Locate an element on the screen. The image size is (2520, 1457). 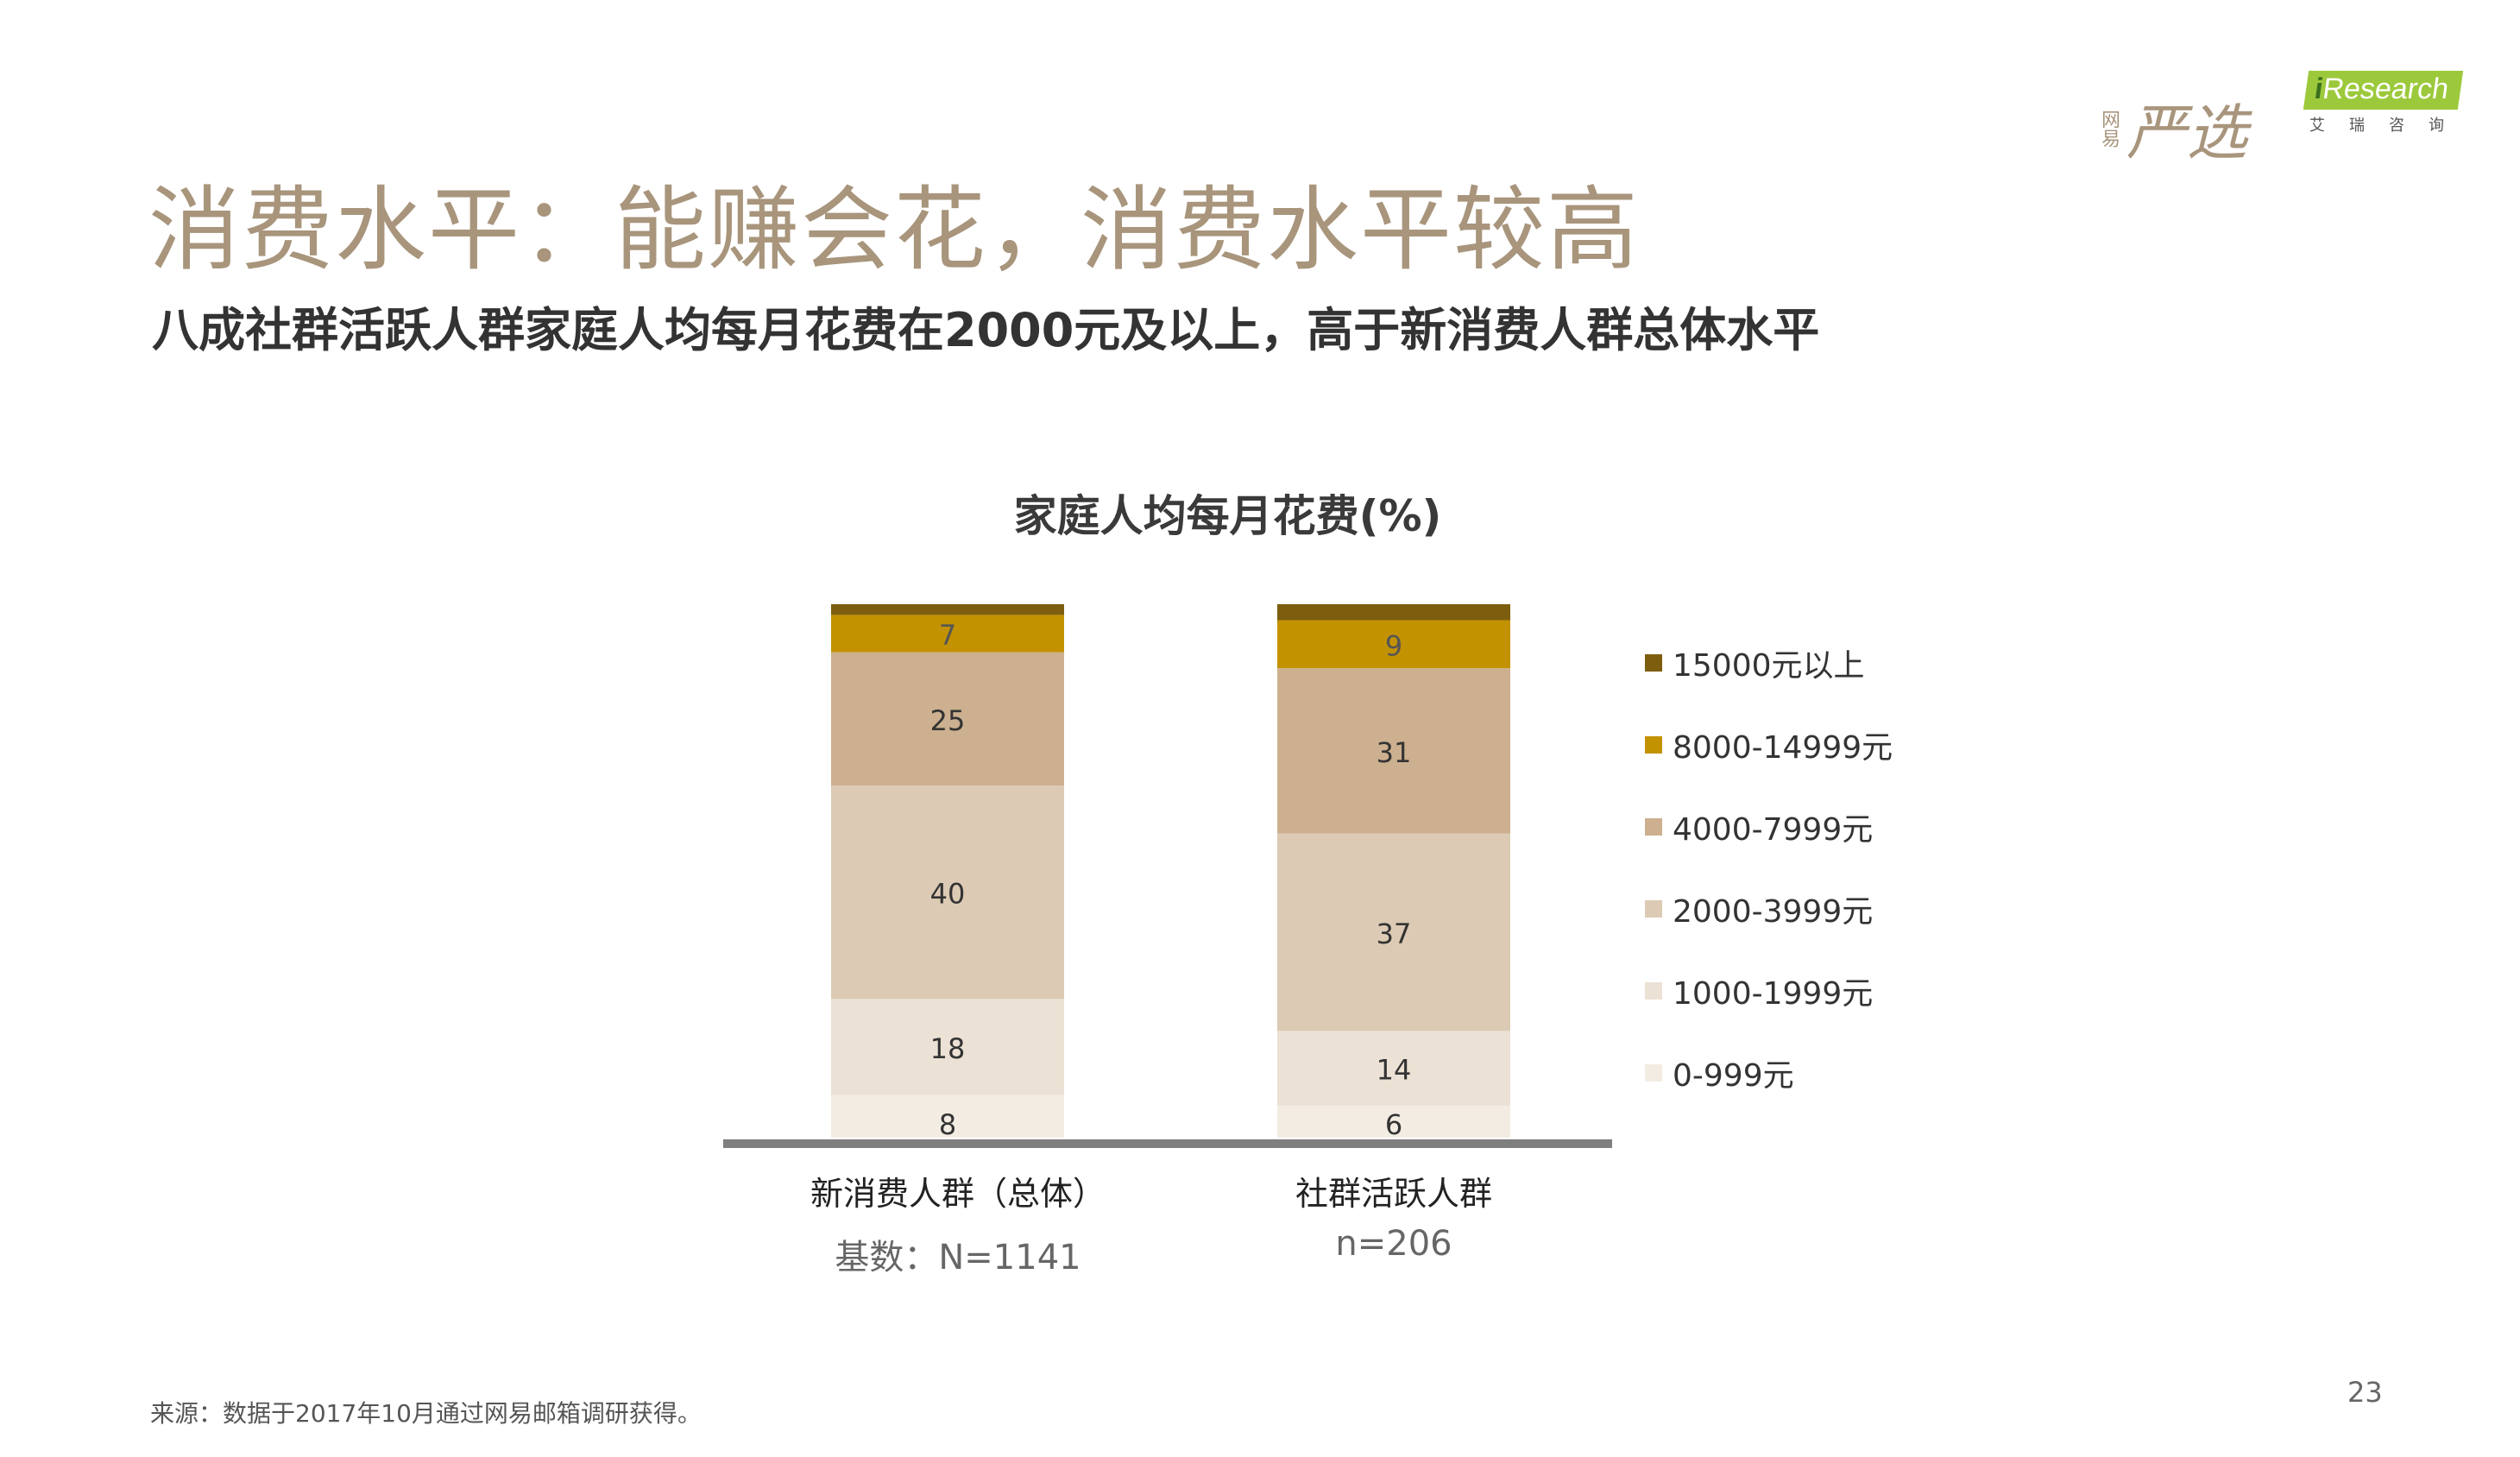
data-label: 9 is located at coordinates (1394, 645).